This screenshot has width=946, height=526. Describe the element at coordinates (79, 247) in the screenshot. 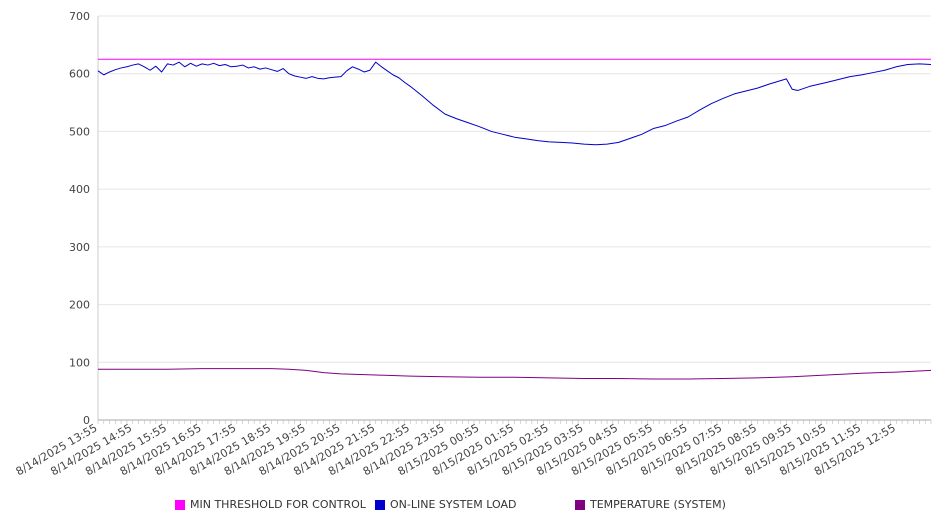

I see `y-tick-label: 300` at that location.